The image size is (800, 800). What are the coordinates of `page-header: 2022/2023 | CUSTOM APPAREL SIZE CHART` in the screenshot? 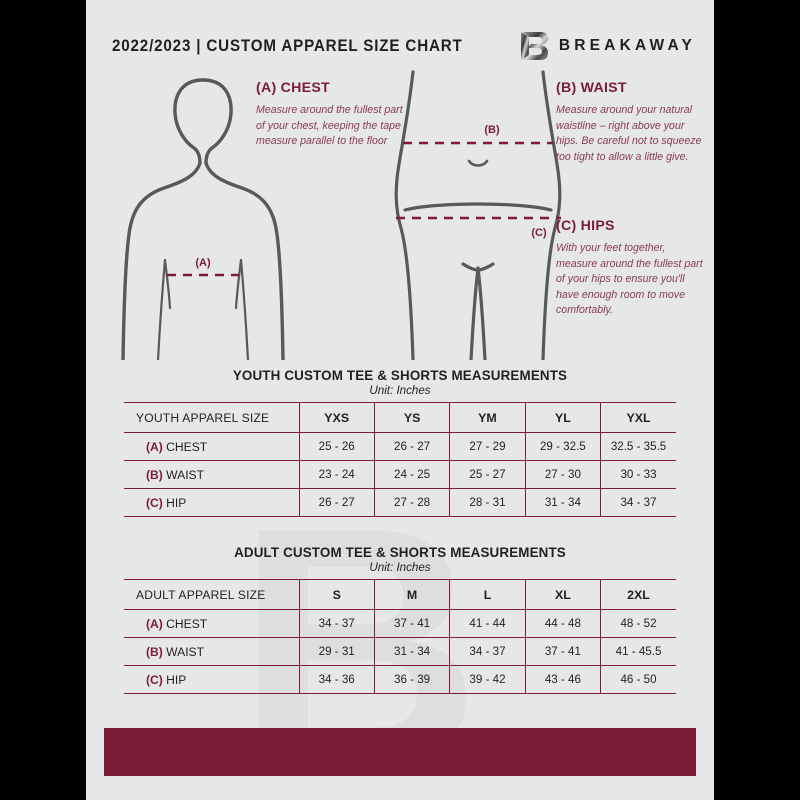 It's located at (400, 46).